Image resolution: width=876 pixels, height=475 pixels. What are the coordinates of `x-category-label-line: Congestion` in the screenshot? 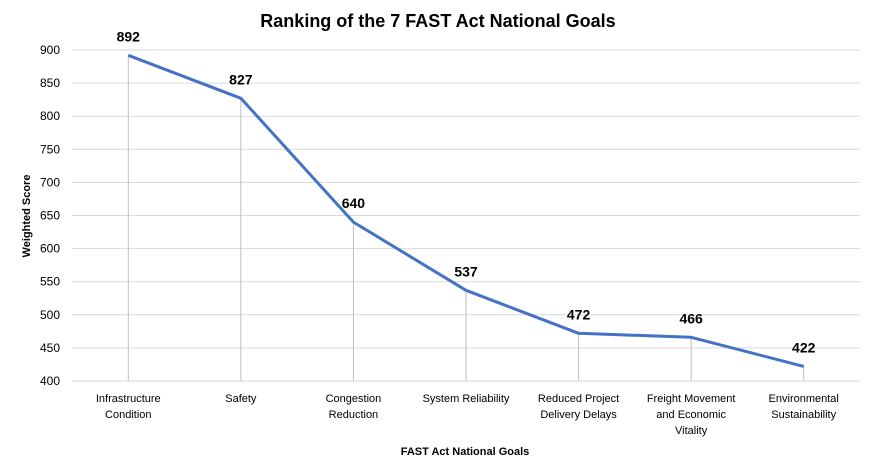 It's located at (354, 399).